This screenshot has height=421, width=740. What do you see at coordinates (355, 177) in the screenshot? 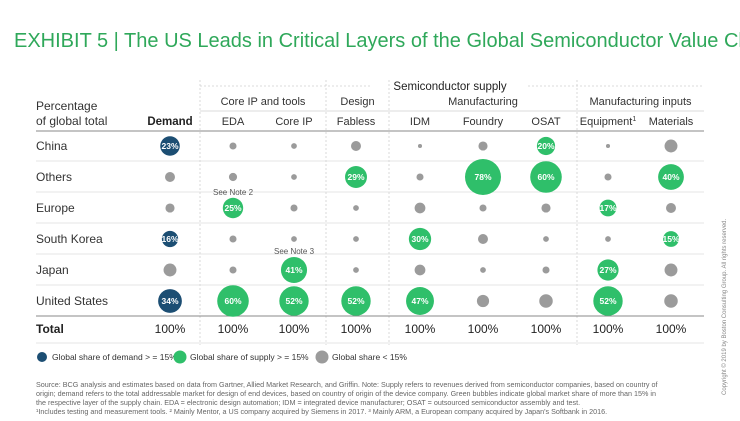
I see `bubble-label: 29%` at bounding box center [355, 177].